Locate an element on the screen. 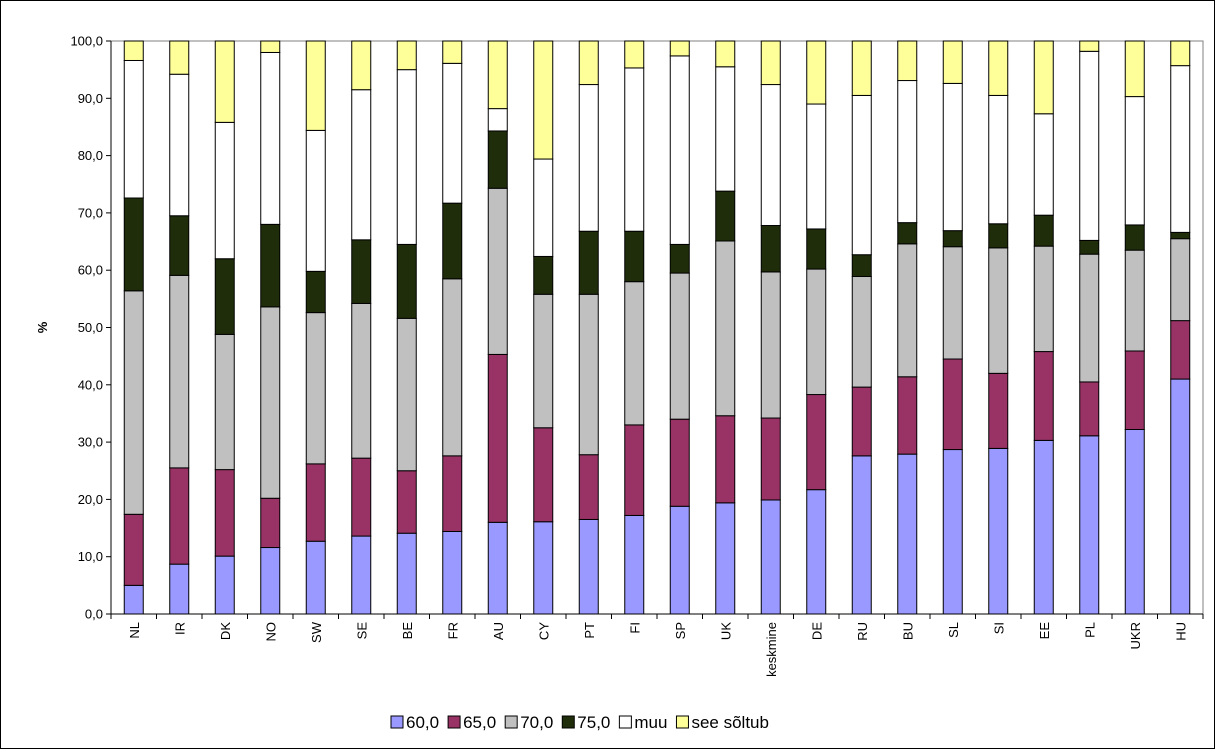  x-tick-label-RU: RU is located at coordinates (862, 631).